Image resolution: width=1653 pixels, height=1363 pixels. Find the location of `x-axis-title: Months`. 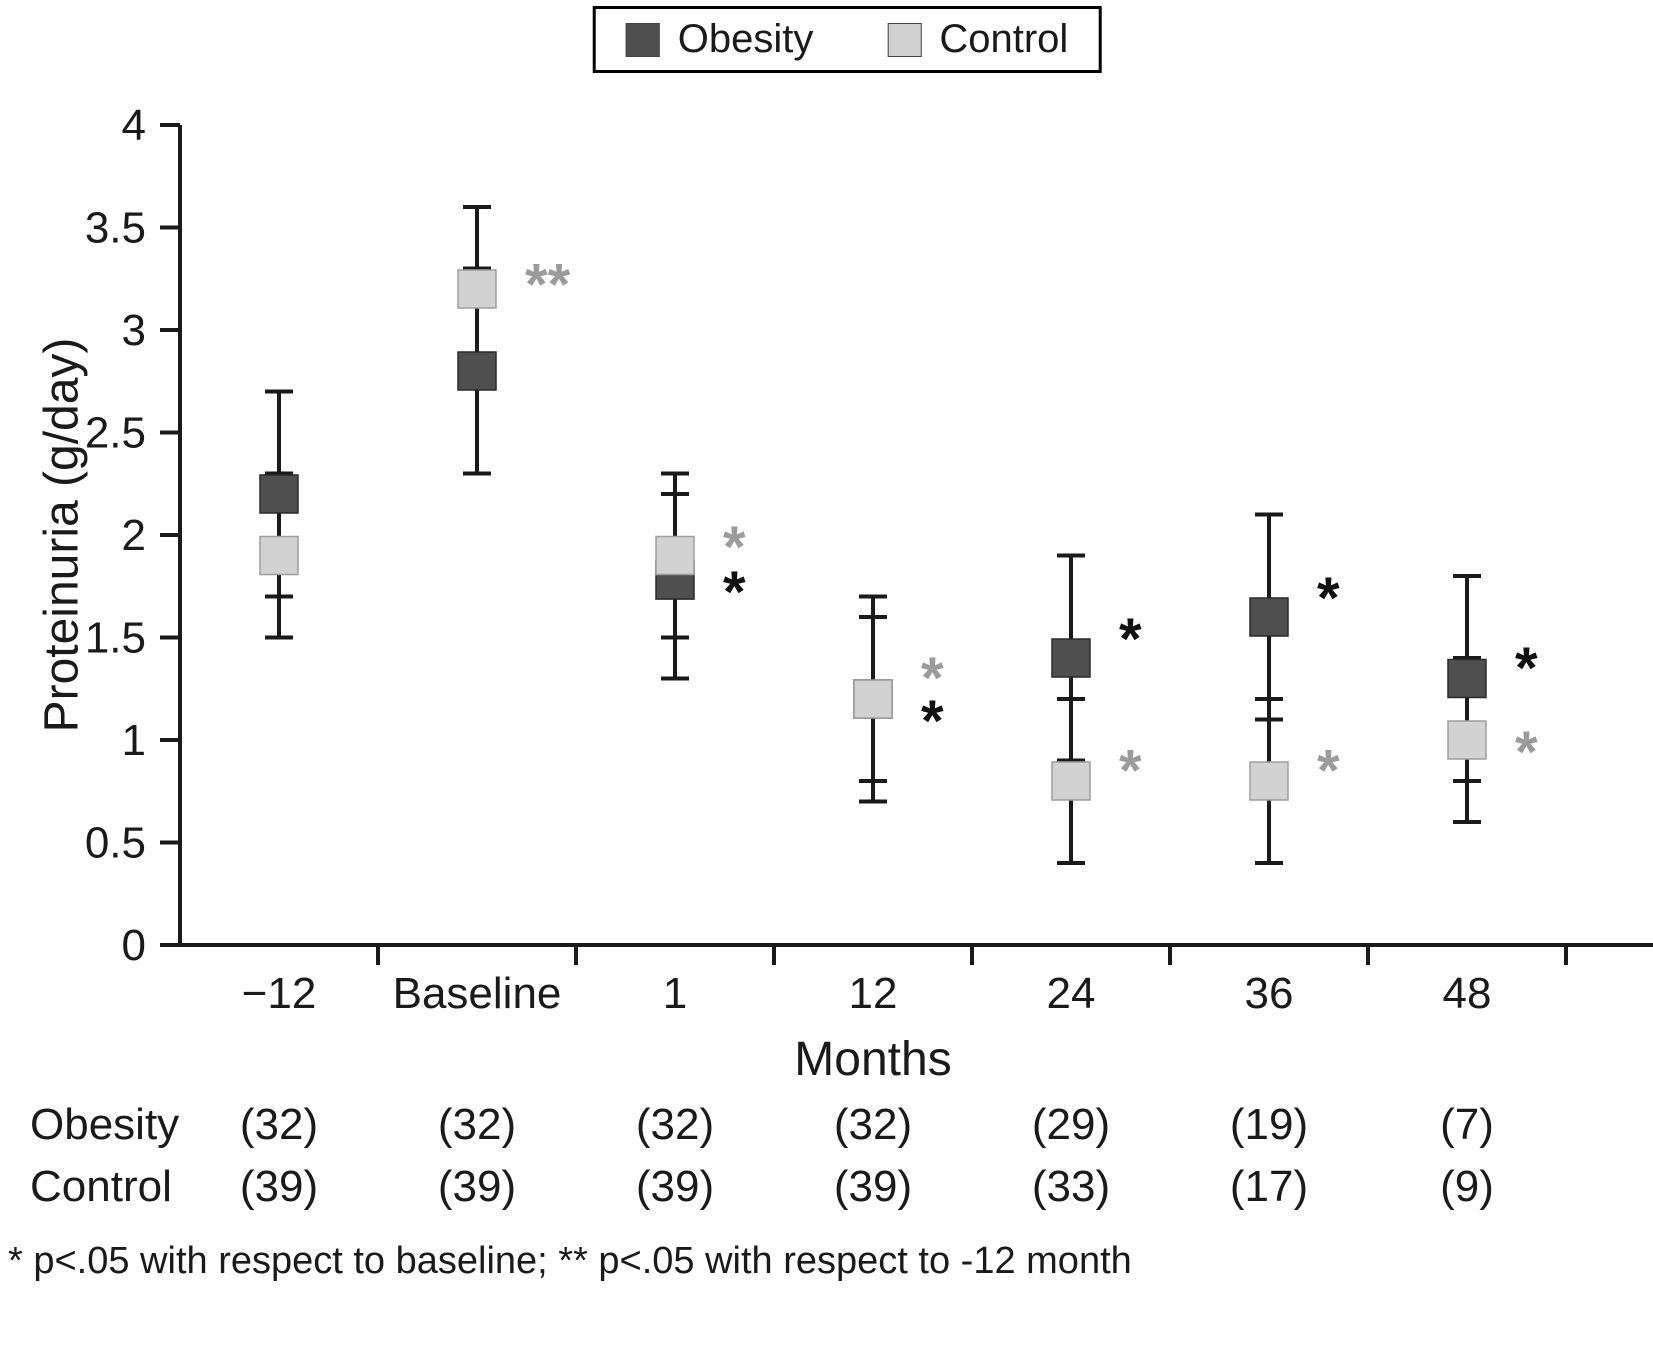

x-axis-title: Months is located at coordinates (873, 1059).